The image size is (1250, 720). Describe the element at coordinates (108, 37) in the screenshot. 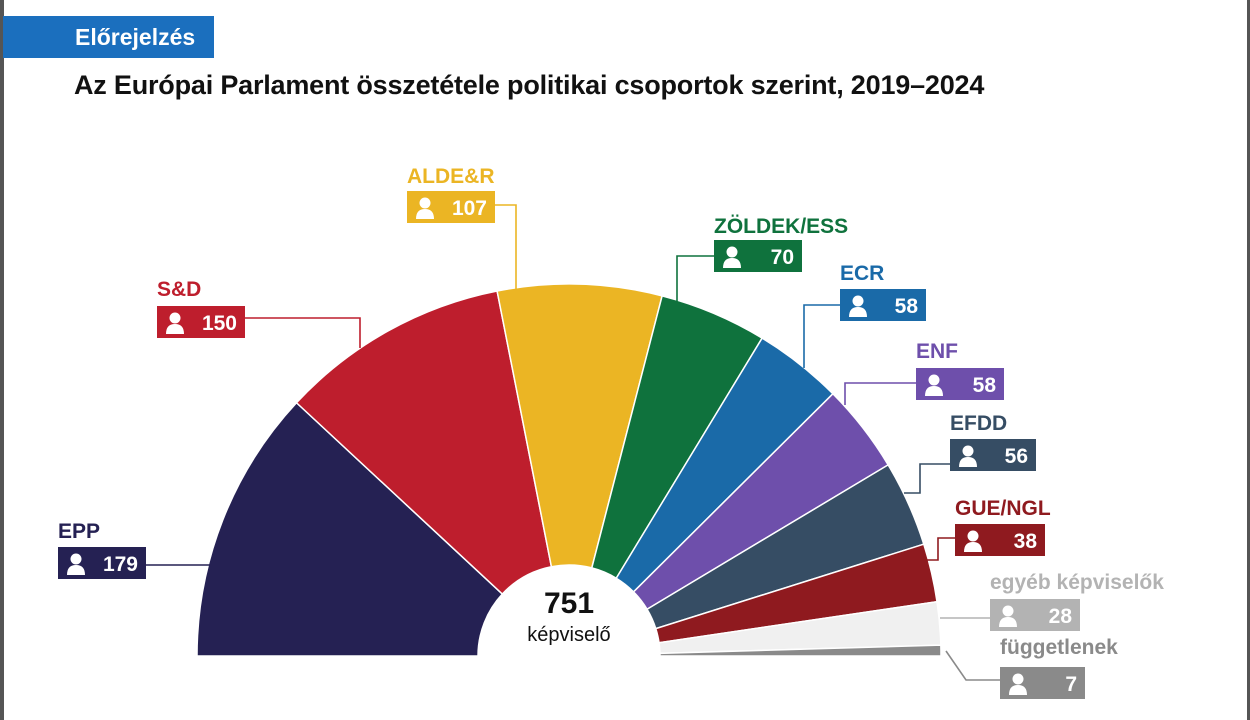

I see `forecast-tag: Előrejelzés` at that location.